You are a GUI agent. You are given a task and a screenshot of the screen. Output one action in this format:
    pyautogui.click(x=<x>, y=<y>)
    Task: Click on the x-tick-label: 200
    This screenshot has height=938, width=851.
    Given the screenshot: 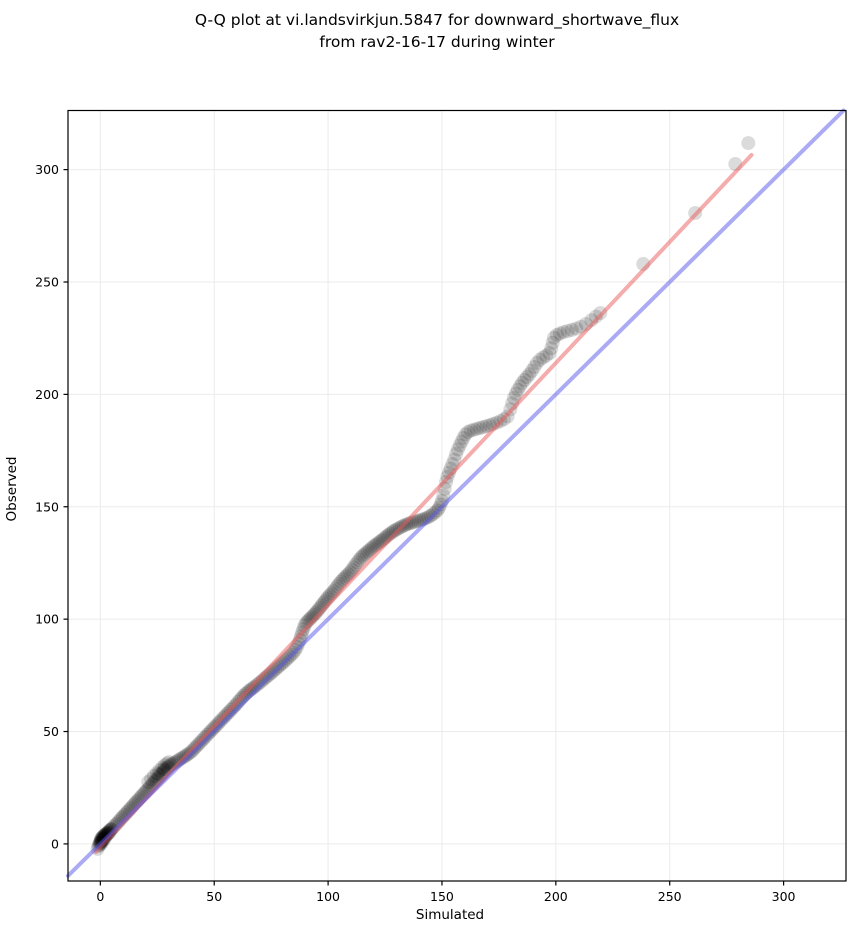 What is the action you would take?
    pyautogui.click(x=556, y=896)
    